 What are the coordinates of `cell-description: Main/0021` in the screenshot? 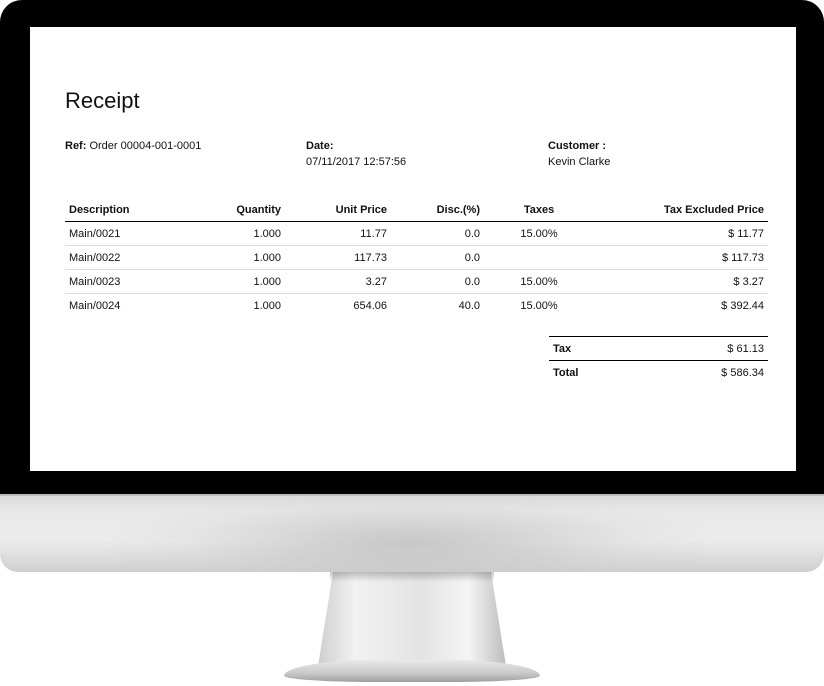 It's located at (125, 233).